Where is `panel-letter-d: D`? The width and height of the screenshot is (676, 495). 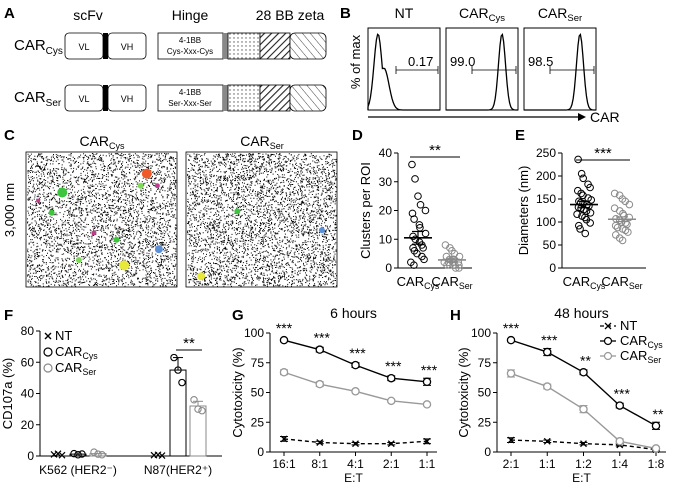 panel-letter-d: D is located at coordinates (357, 135).